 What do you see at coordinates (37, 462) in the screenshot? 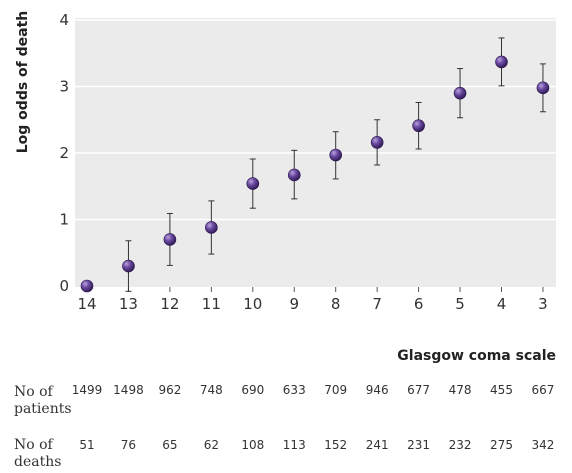
I see `deaths-row-label-line2: deaths` at bounding box center [37, 462].